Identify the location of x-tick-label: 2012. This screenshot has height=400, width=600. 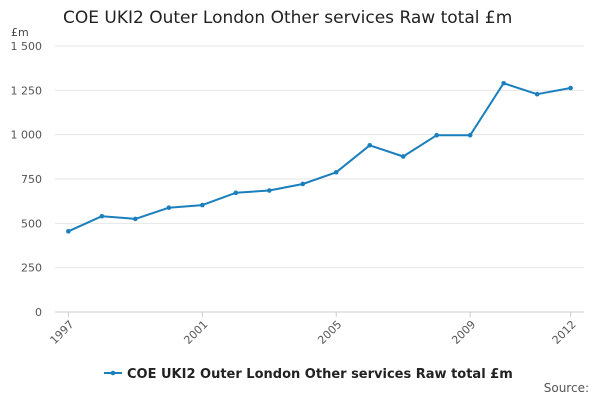
(564, 332).